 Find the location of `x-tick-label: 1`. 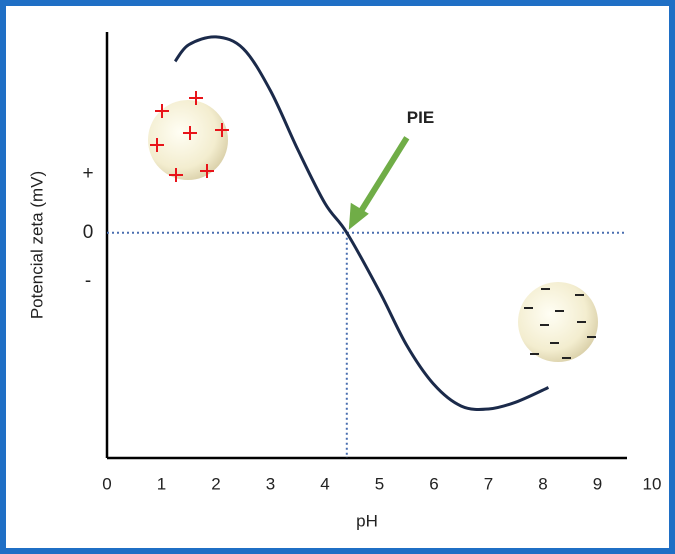

x-tick-label: 1 is located at coordinates (161, 483).